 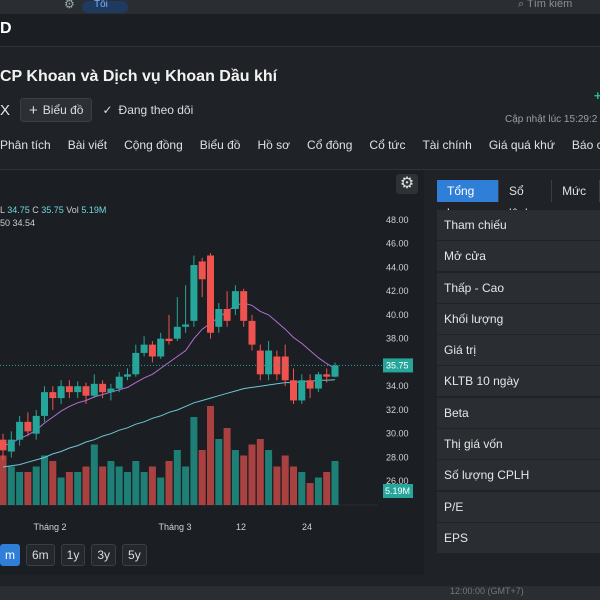 I want to click on plus-icon: +, so click(x=33, y=110).